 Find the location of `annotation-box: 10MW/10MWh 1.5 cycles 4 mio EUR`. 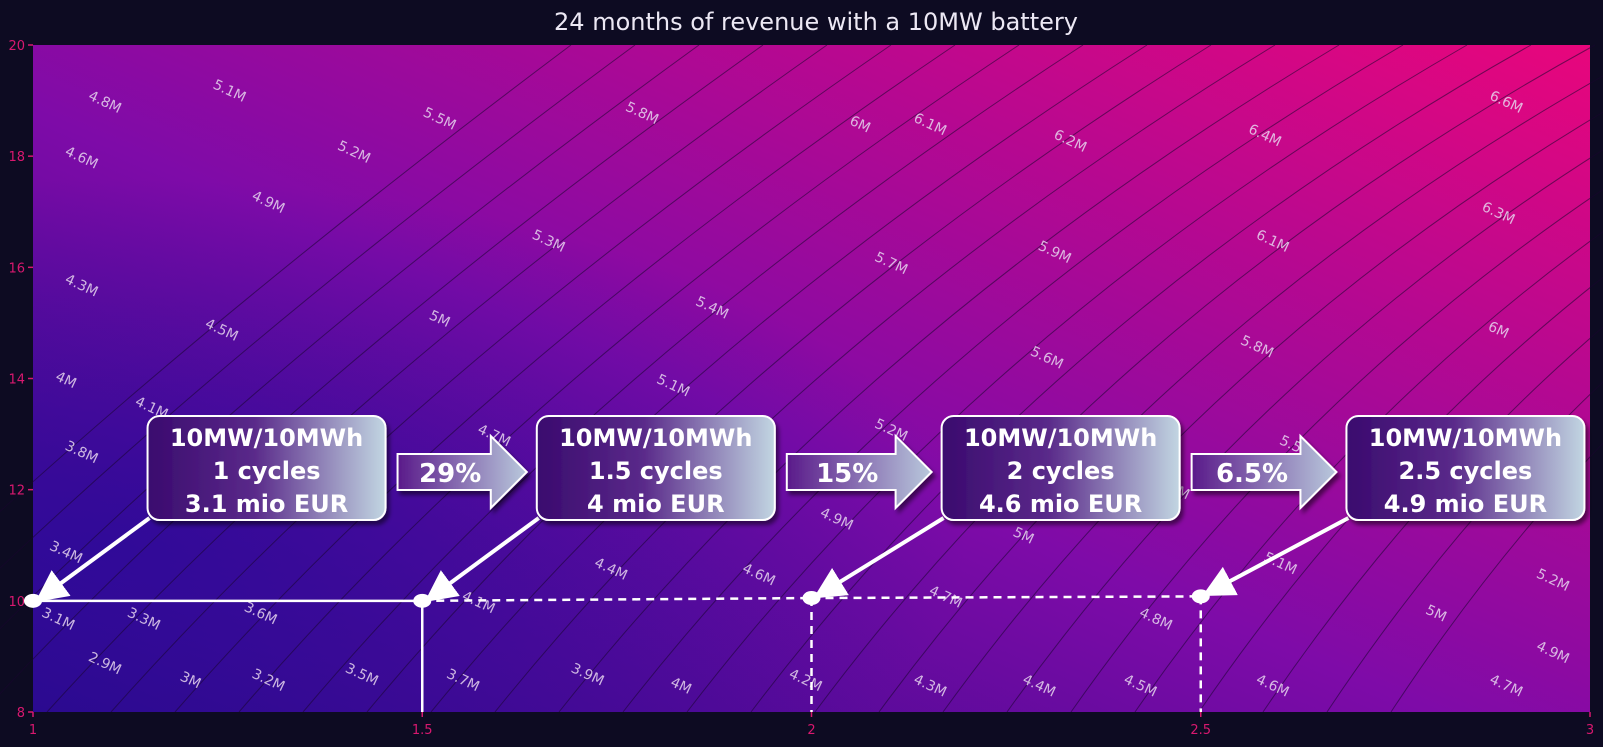

annotation-box: 10MW/10MWh 1.5 cycles 4 mio EUR is located at coordinates (655, 468).